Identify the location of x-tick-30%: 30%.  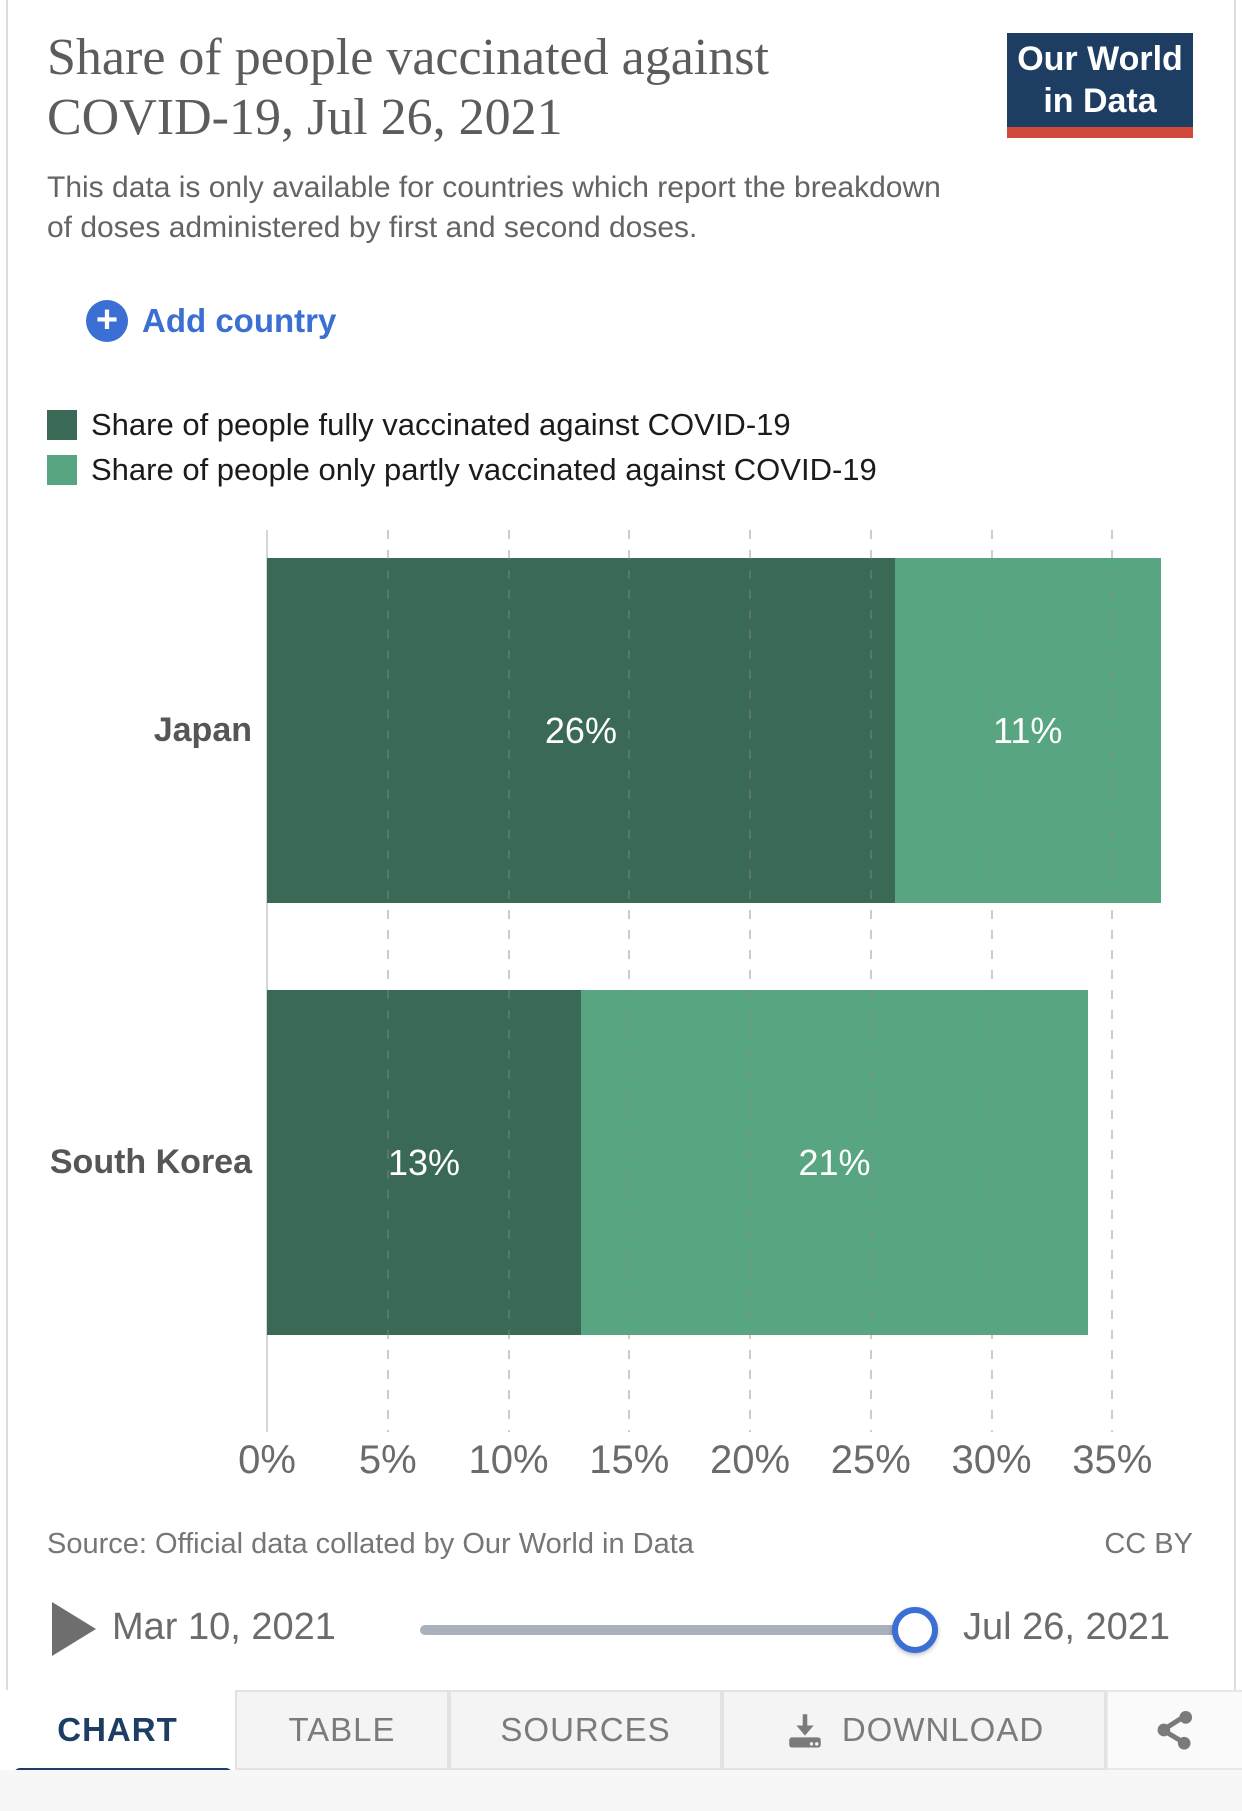
(991, 1460).